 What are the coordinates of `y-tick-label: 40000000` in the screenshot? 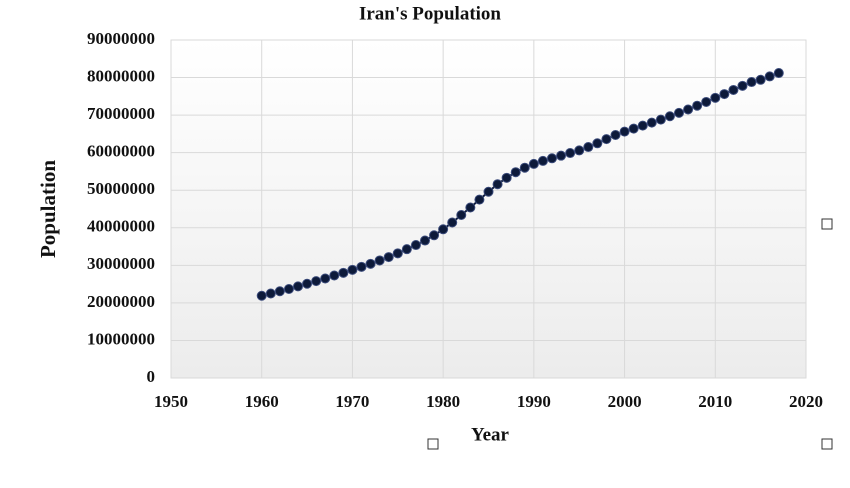 It's located at (121, 226).